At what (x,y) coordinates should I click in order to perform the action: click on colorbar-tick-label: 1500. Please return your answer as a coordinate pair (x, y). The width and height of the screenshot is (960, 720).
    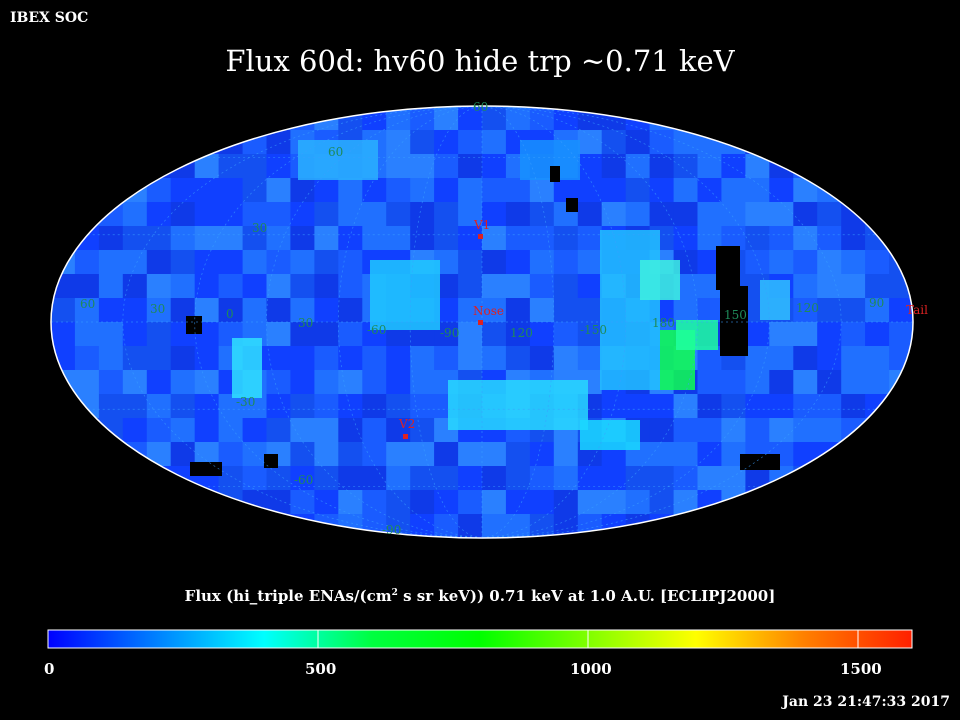
    Looking at the image, I should click on (861, 669).